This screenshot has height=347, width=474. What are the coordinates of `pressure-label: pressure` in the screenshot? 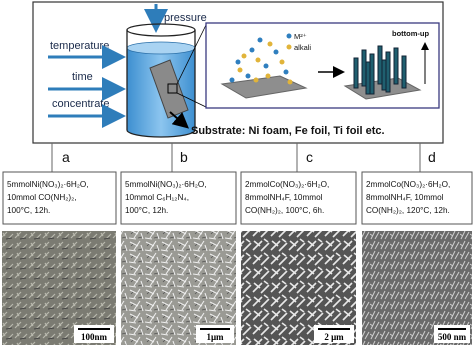 It's located at (185, 18).